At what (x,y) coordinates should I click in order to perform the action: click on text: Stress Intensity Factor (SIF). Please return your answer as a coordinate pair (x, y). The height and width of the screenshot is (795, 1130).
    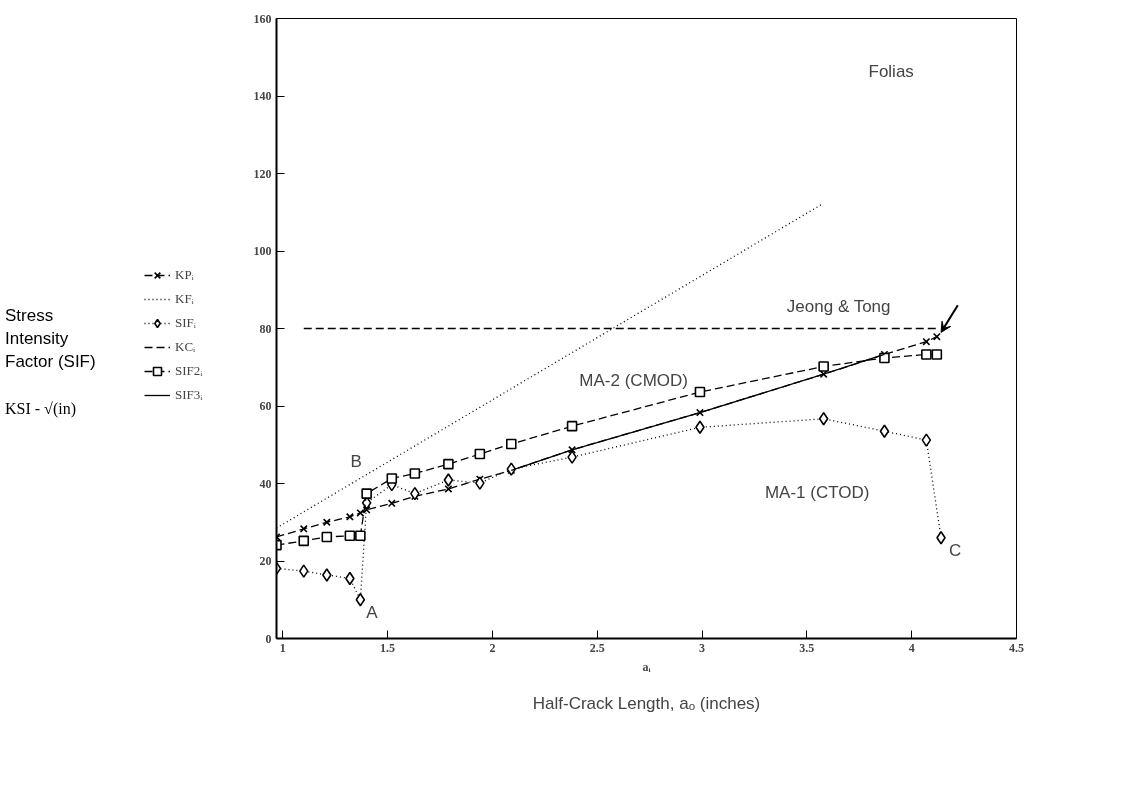
    Looking at the image, I should click on (50, 338).